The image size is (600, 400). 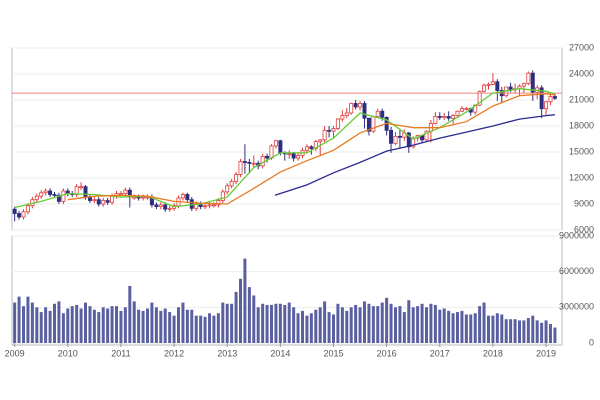 What do you see at coordinates (576, 235) in the screenshot?
I see `y-tick-label: 9000000` at bounding box center [576, 235].